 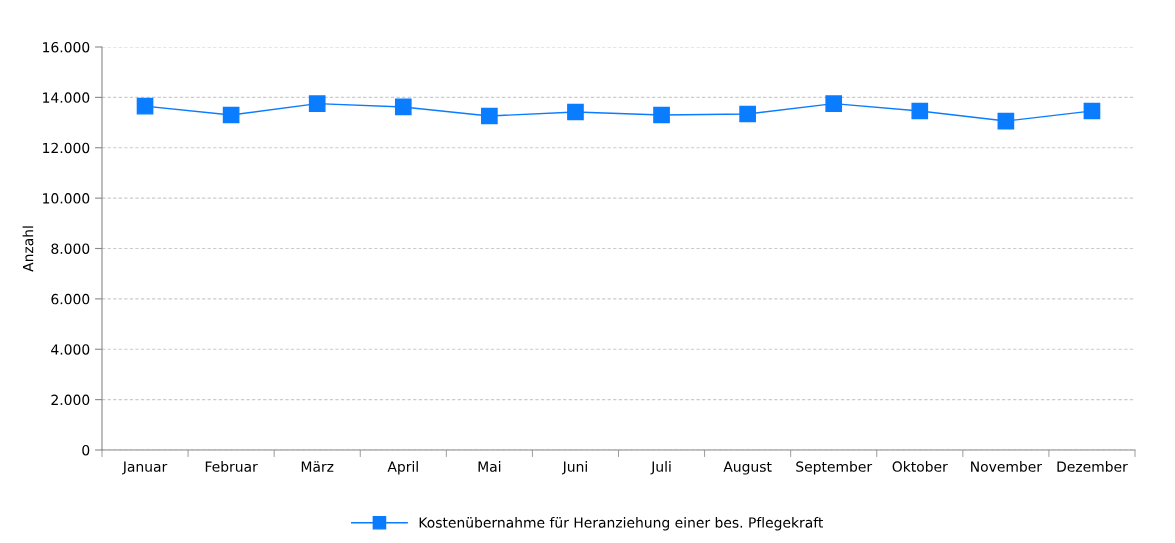 I want to click on y-tick-label: 12.000, so click(x=66, y=148).